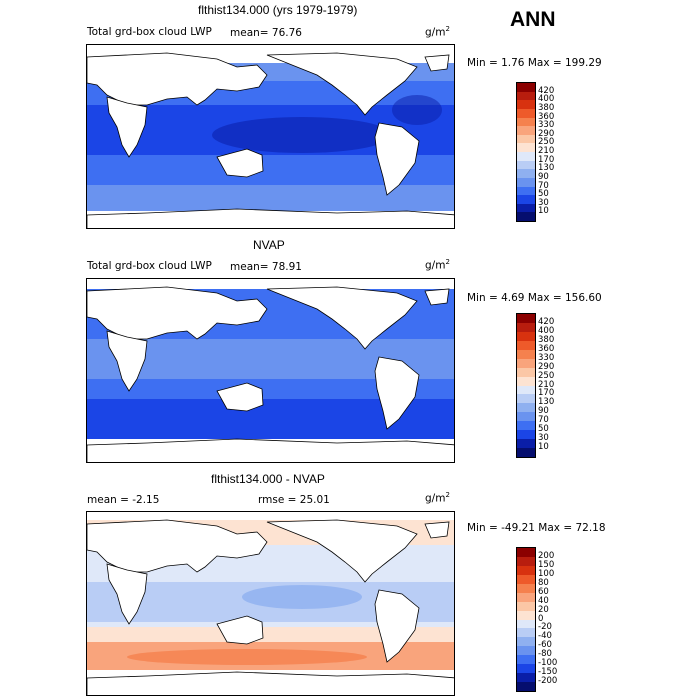 This screenshot has height=700, width=700. Describe the element at coordinates (546, 384) in the screenshot. I see `colorbar-tick-label: 210` at that location.